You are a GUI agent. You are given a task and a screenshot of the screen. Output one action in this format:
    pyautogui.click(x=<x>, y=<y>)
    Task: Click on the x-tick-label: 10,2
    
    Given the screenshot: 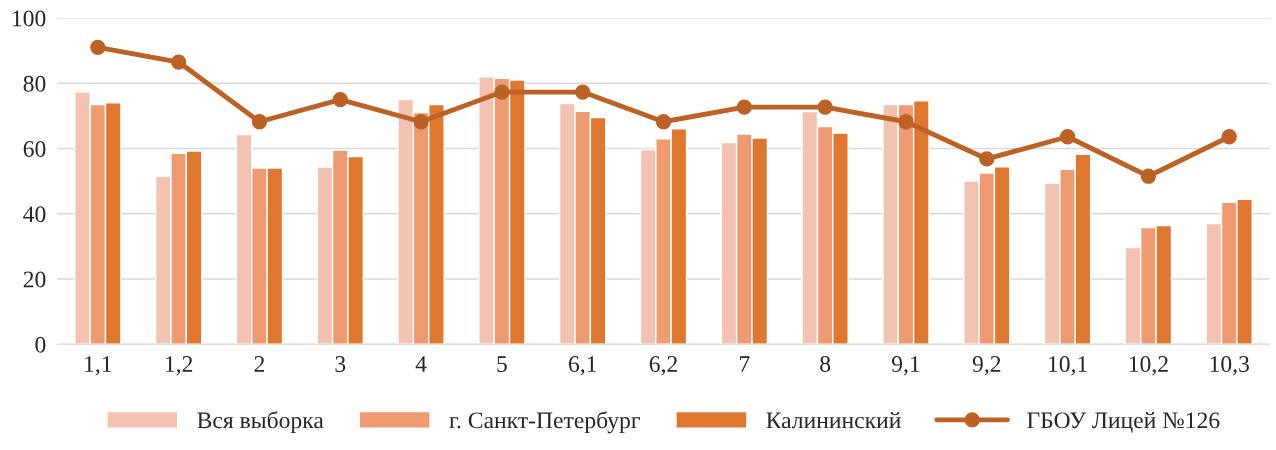 What is the action you would take?
    pyautogui.click(x=1148, y=366)
    